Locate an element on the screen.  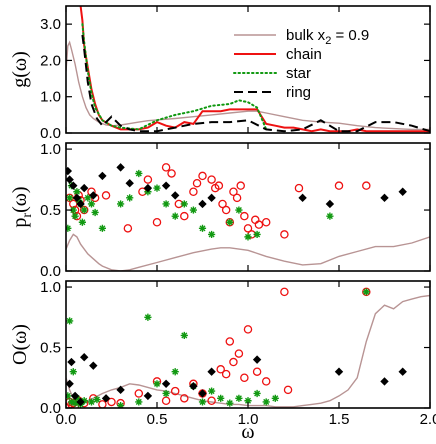
series-bulk-line is located at coordinates (248, 252).